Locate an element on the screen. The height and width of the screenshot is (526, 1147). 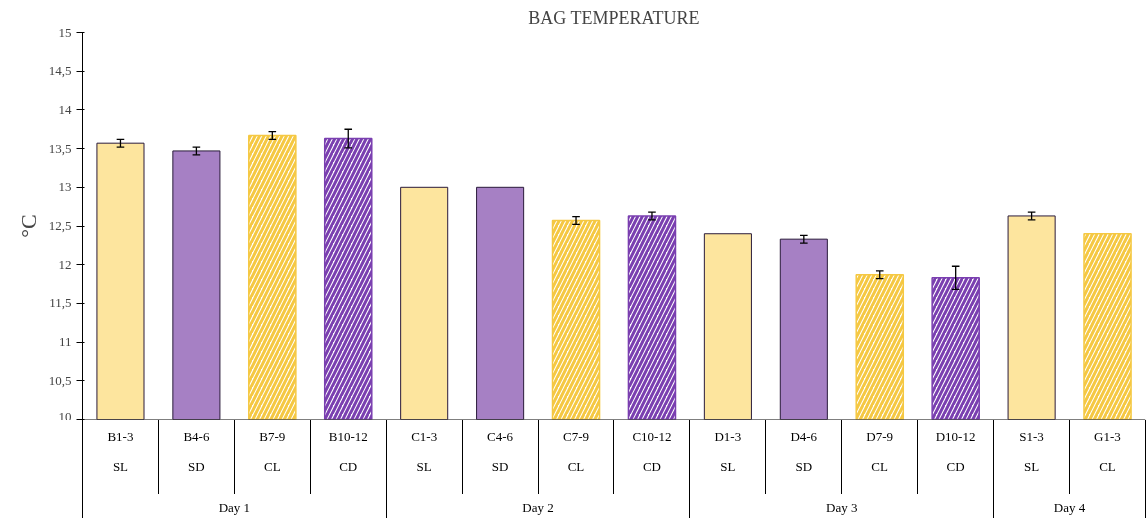
y-tick-label: 11 is located at coordinates (65, 342).